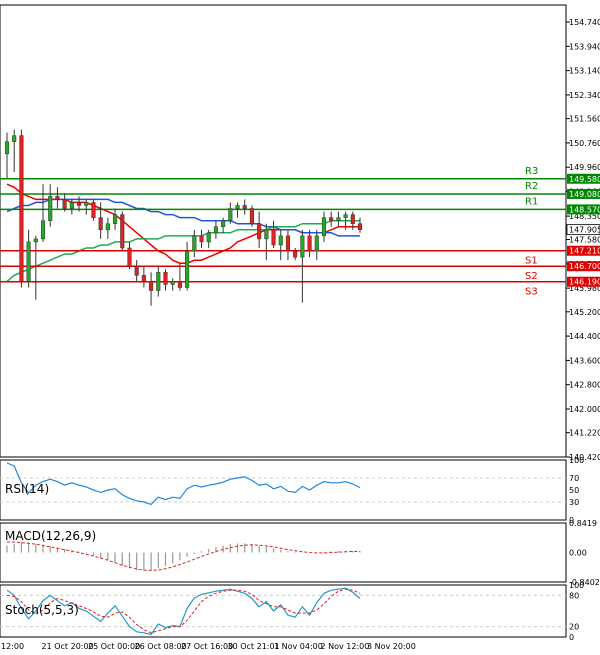 This screenshot has height=655, width=600. Describe the element at coordinates (584, 360) in the screenshot. I see `price-axis-label: 143.600` at that location.